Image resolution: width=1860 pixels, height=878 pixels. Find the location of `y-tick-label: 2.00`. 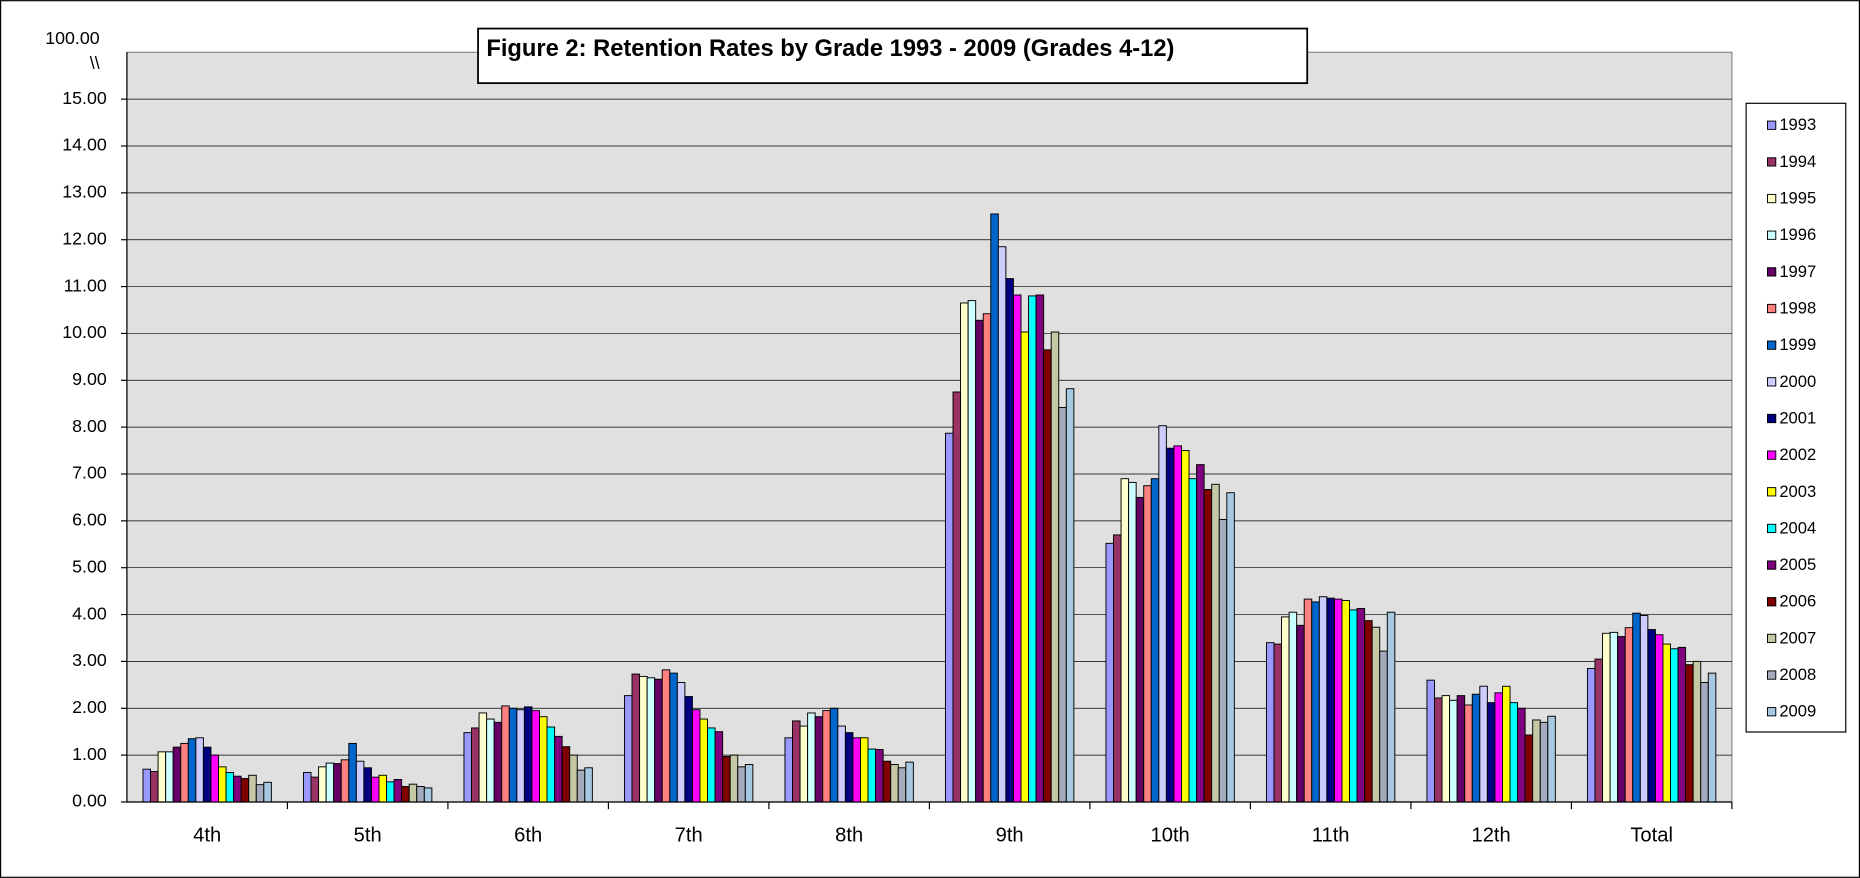

y-tick-label: 2.00 is located at coordinates (89, 707).